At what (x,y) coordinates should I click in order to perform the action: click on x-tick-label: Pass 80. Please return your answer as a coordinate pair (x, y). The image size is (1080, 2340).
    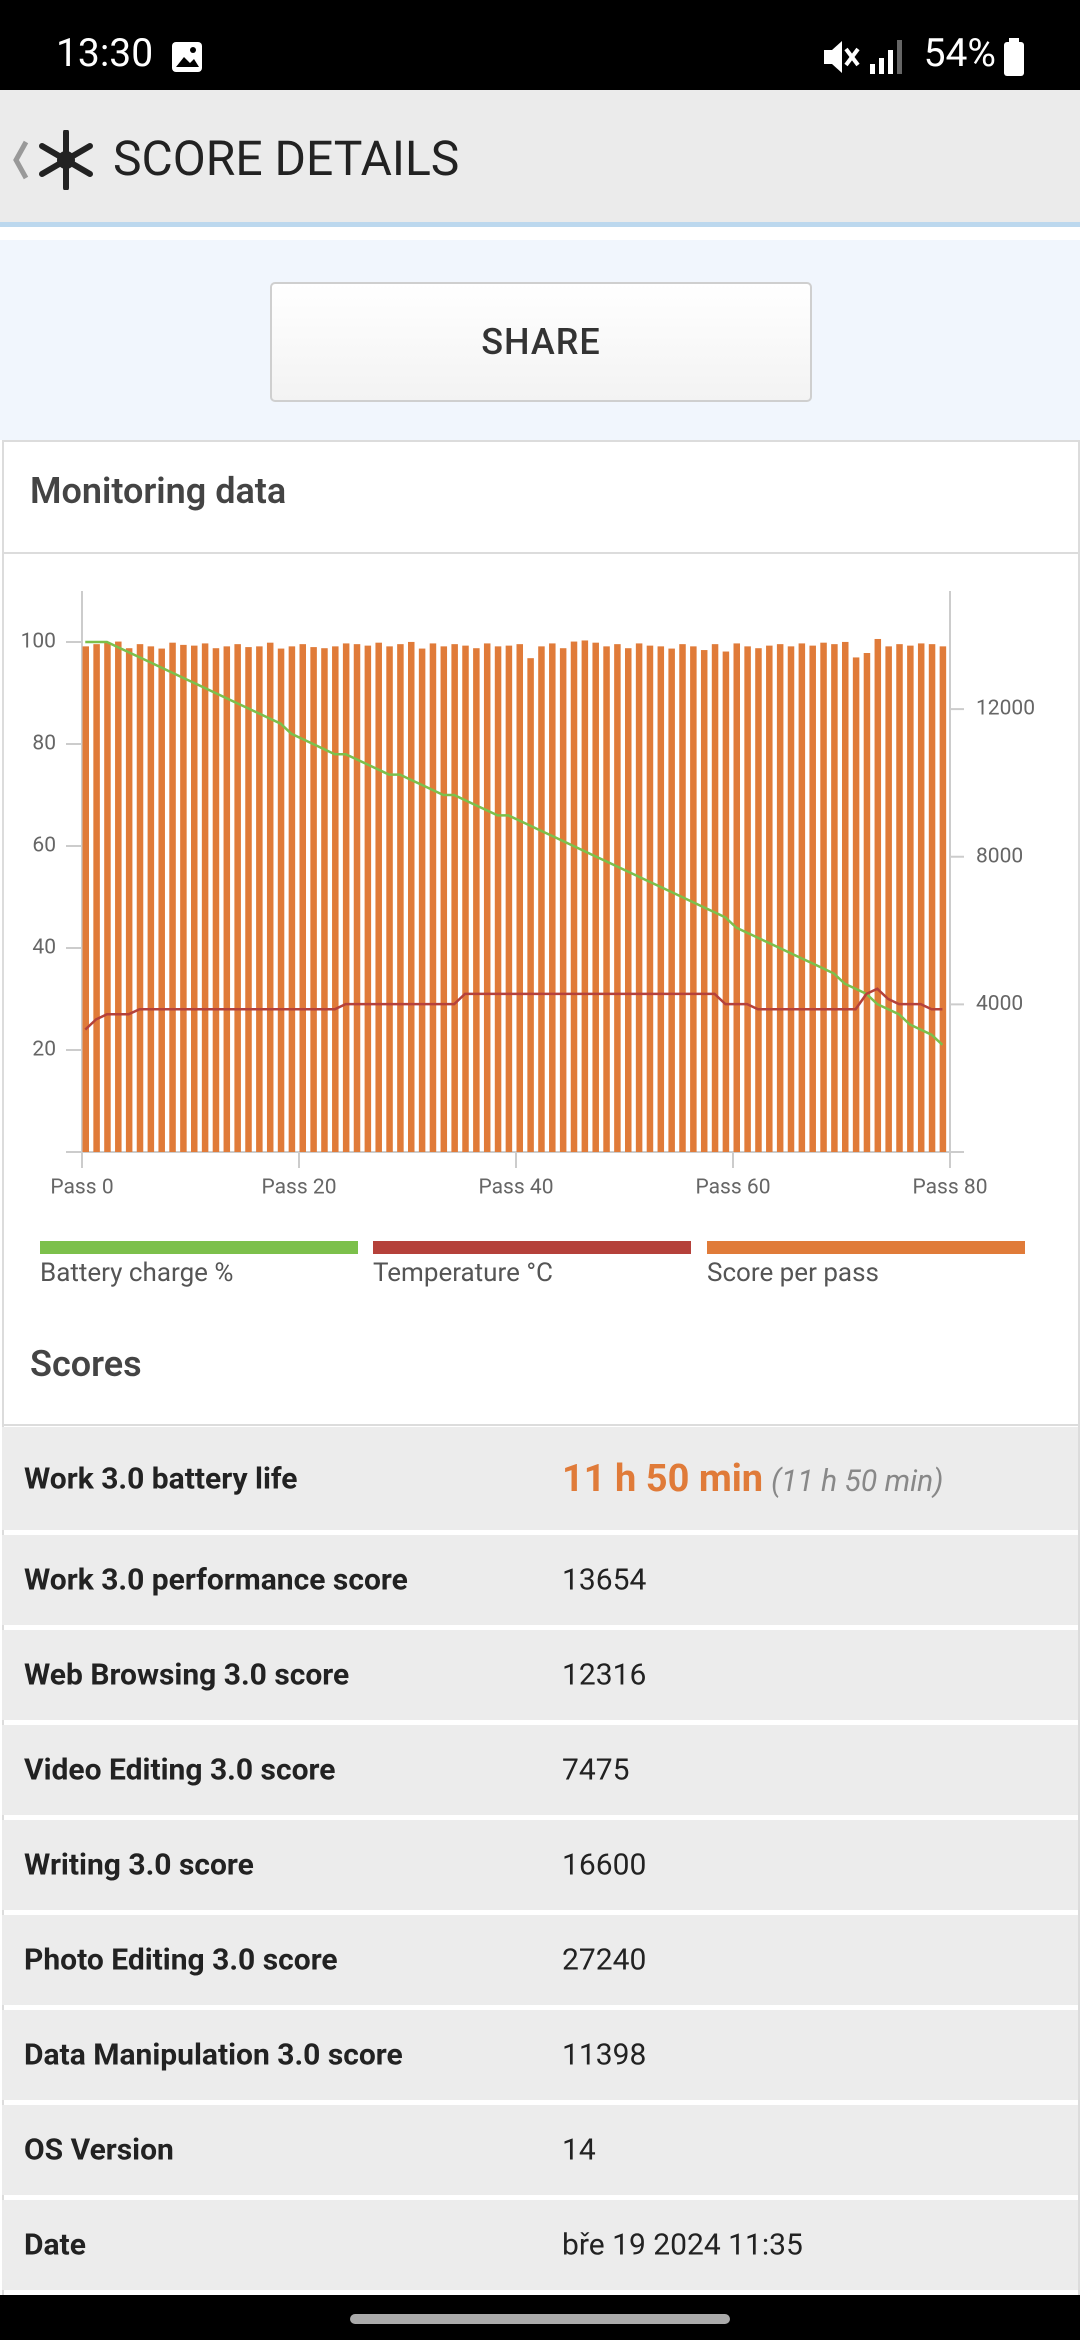
    Looking at the image, I should click on (949, 1188).